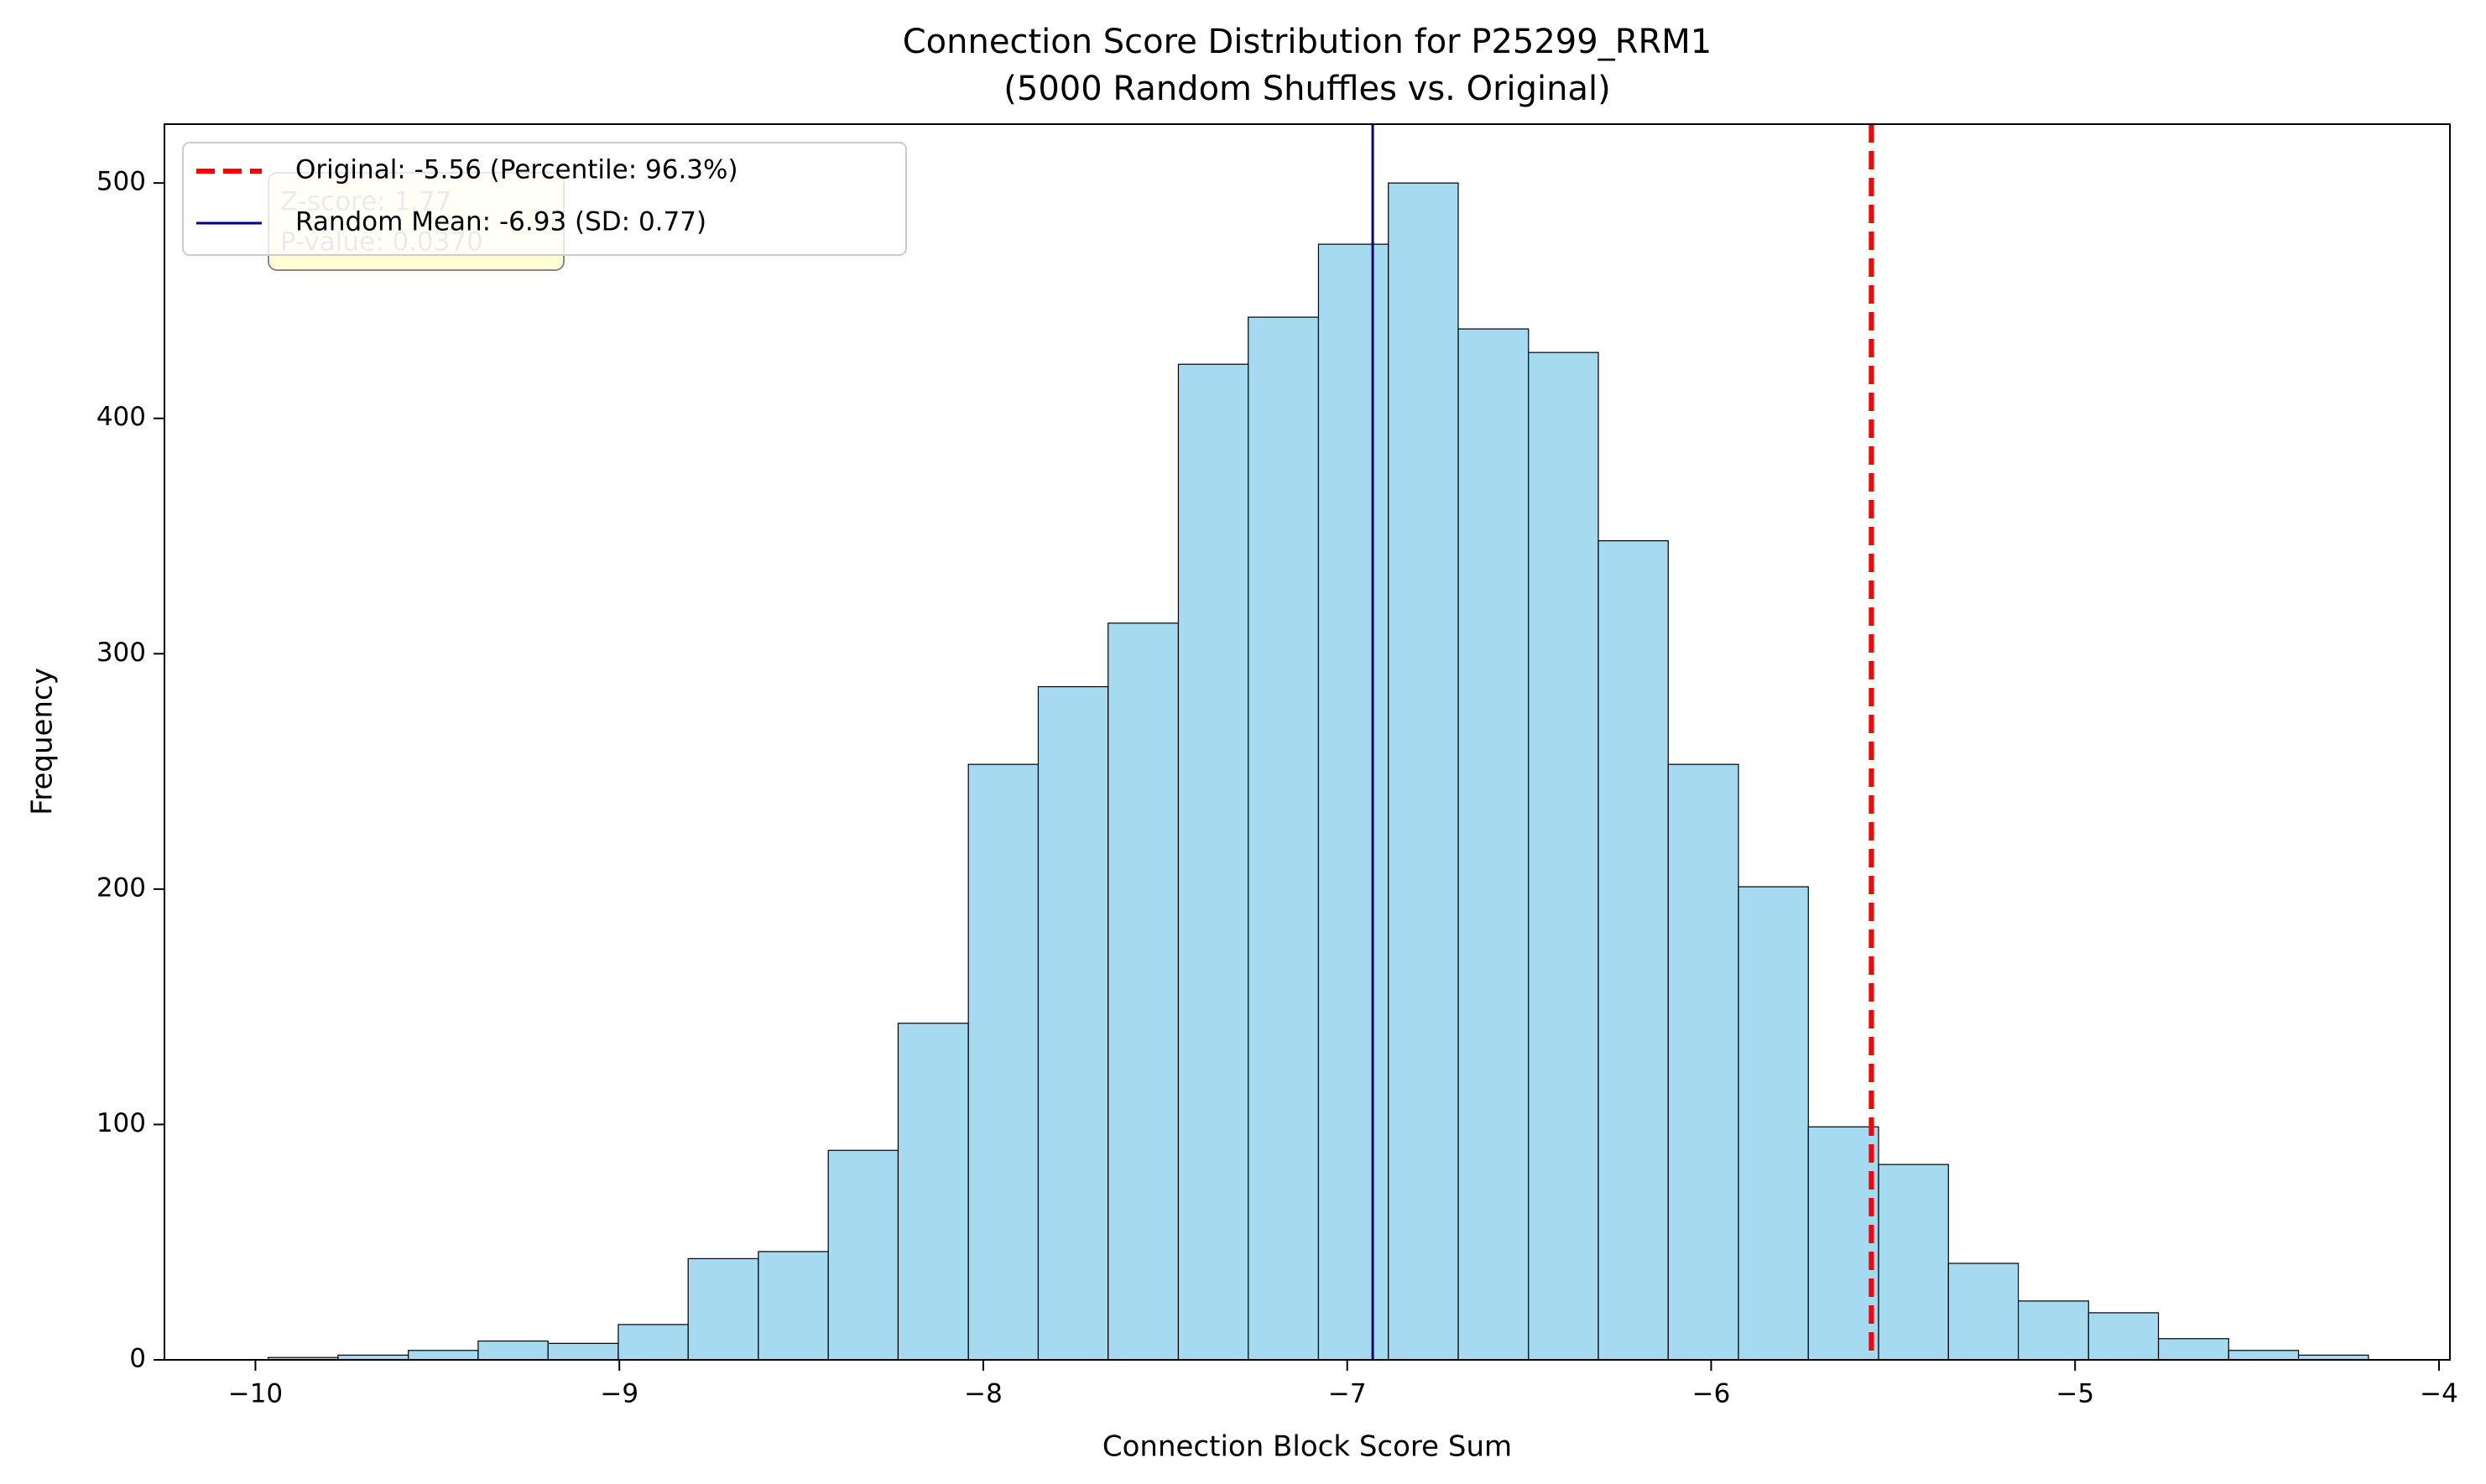 Image resolution: width=2486 pixels, height=1484 pixels. Describe the element at coordinates (137, 1359) in the screenshot. I see `y-tick-label: 0` at that location.